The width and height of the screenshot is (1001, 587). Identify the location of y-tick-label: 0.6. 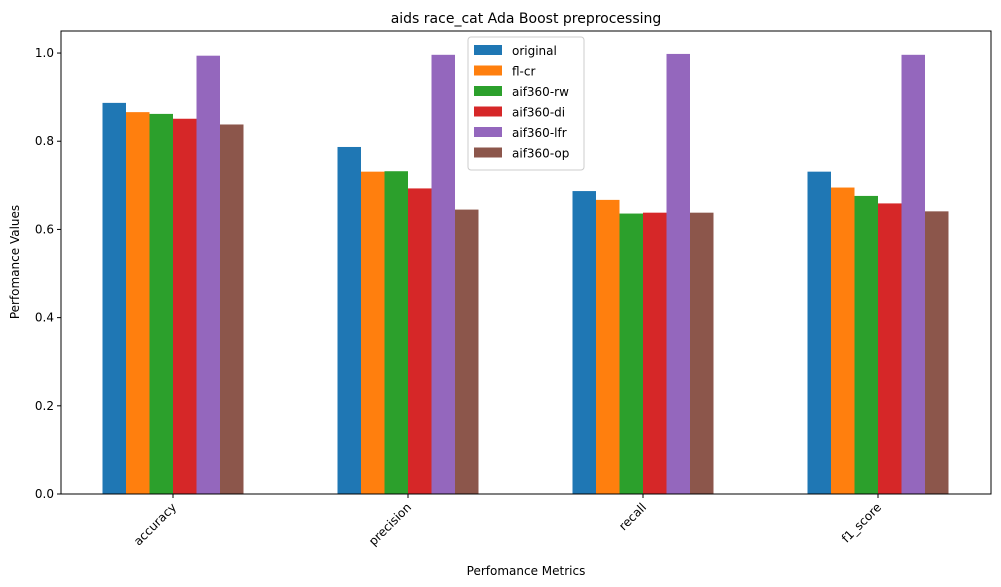
(44, 229).